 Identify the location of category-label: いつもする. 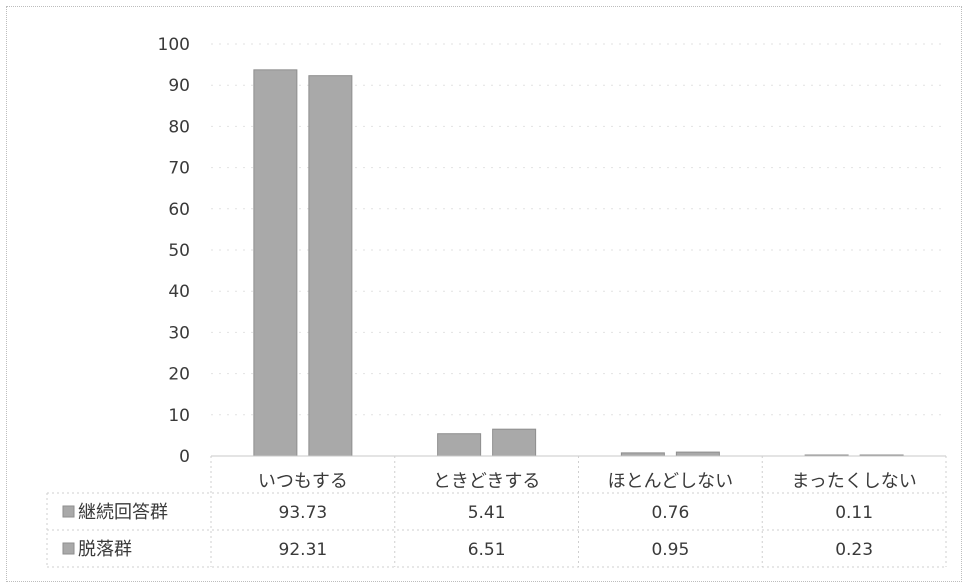
(303, 481).